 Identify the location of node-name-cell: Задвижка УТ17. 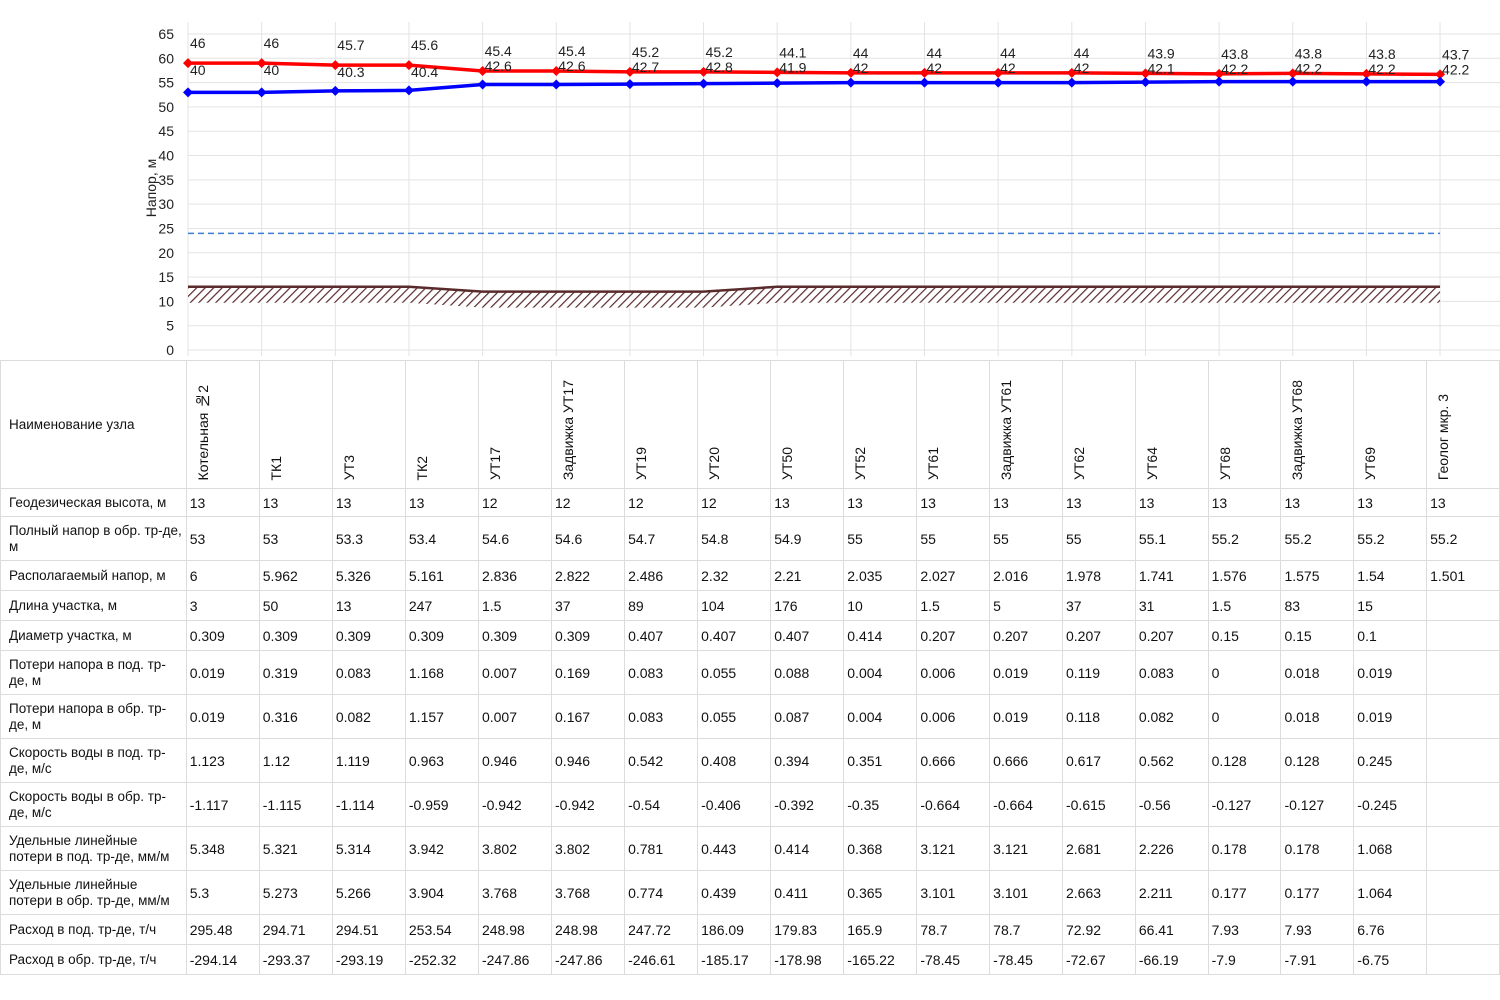
(588, 424).